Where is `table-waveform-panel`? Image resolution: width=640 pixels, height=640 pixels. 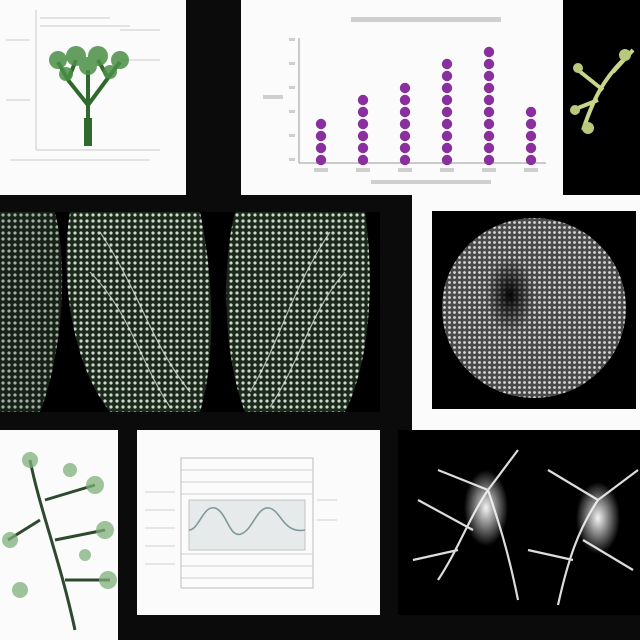 table-waveform-panel is located at coordinates (258, 522).